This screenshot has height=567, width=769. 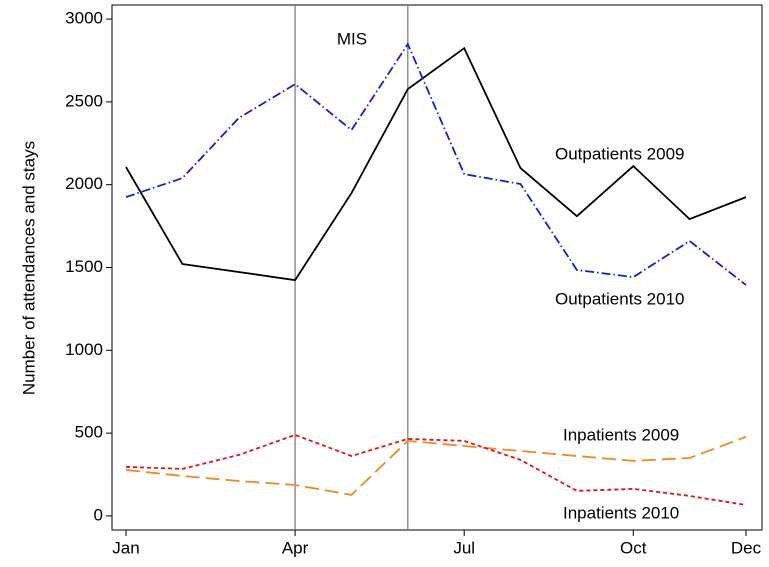 What do you see at coordinates (84, 349) in the screenshot?
I see `y-tick-label: 1000` at bounding box center [84, 349].